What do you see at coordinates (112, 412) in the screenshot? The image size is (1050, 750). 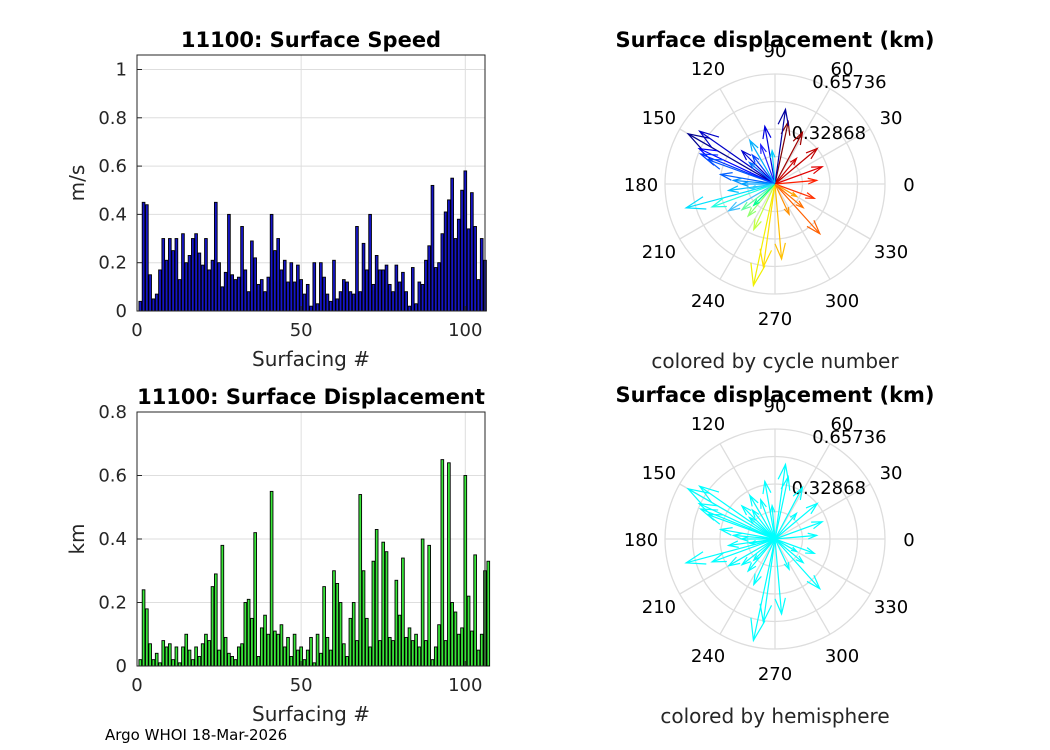 I see `y-tick-label: 0.8` at bounding box center [112, 412].